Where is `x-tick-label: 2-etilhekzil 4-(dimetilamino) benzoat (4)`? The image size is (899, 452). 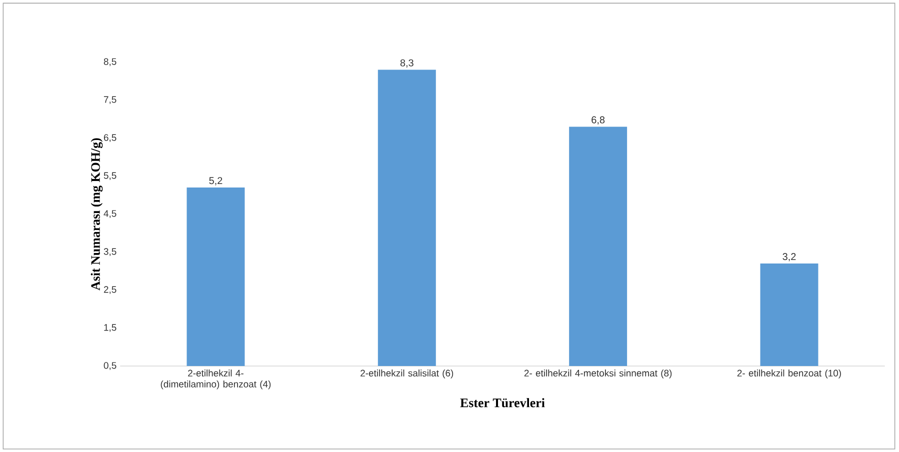 x-tick-label: 2-etilhekzil 4-(dimetilamino) benzoat (4) is located at coordinates (215, 379).